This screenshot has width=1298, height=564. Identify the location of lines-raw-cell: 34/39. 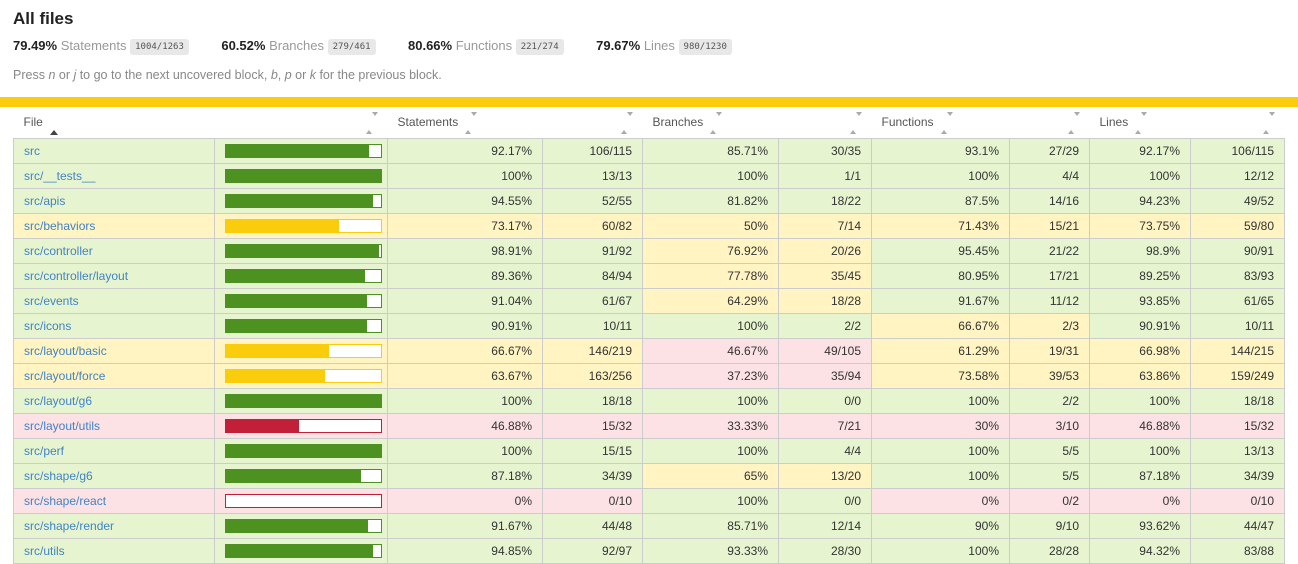
(1237, 475).